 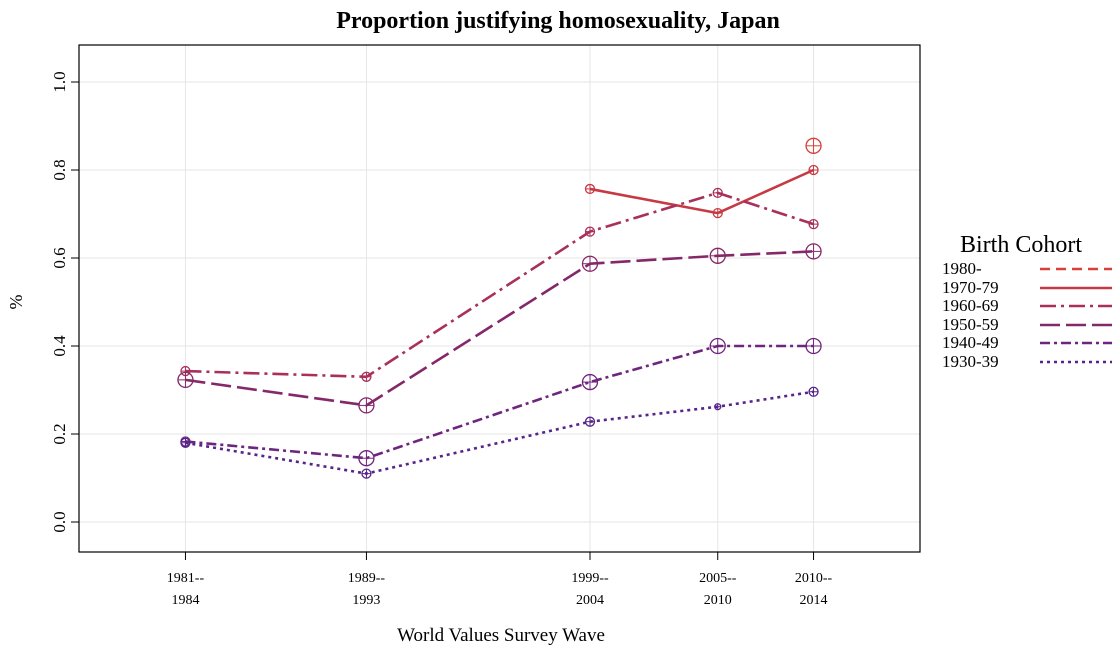 What do you see at coordinates (59, 81) in the screenshot?
I see `y-tick-label: 1.0` at bounding box center [59, 81].